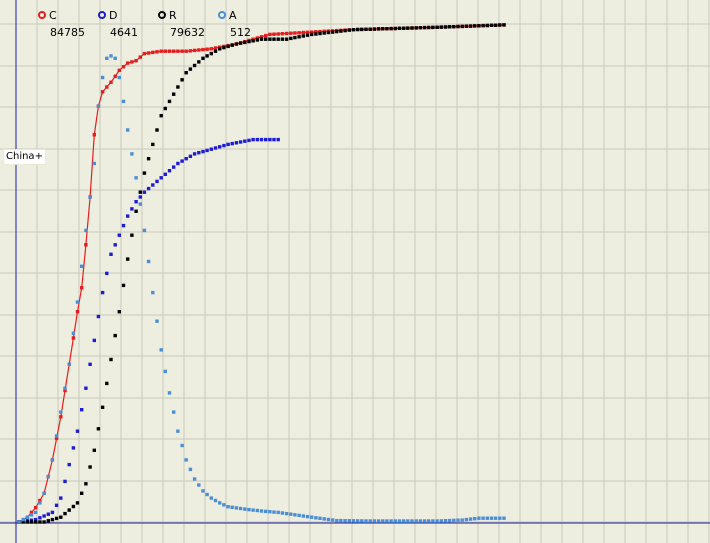 The image size is (710, 543). Describe the element at coordinates (24, 157) in the screenshot. I see `region-label: China+` at that location.